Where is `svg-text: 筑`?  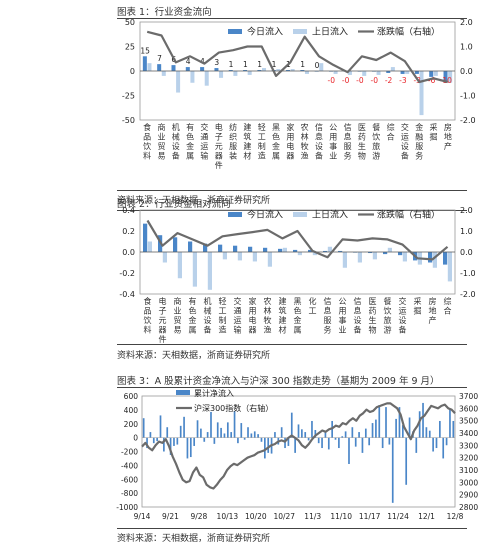 svg-text: 筑 is located at coordinates (283, 311).